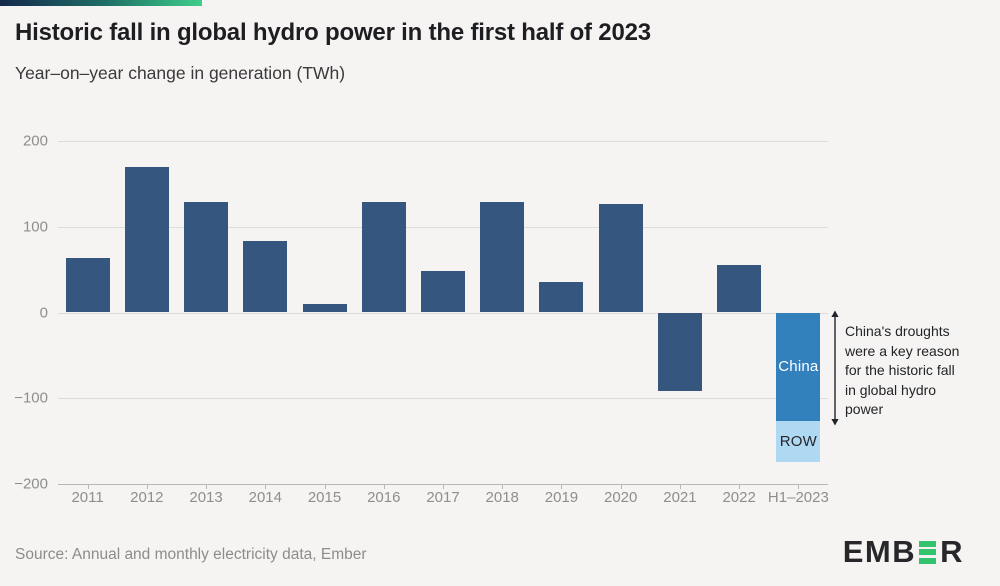 This screenshot has width=1000, height=586. Describe the element at coordinates (35, 141) in the screenshot. I see `y-axis-tick-label: 200` at that location.